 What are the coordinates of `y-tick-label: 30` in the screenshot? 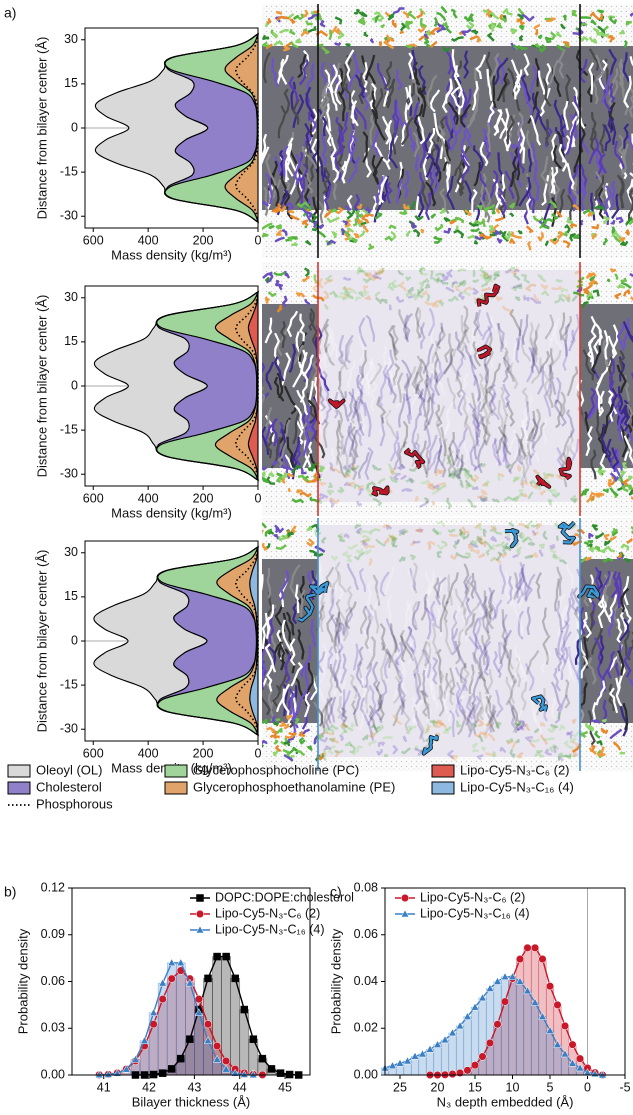 It's located at (71, 39).